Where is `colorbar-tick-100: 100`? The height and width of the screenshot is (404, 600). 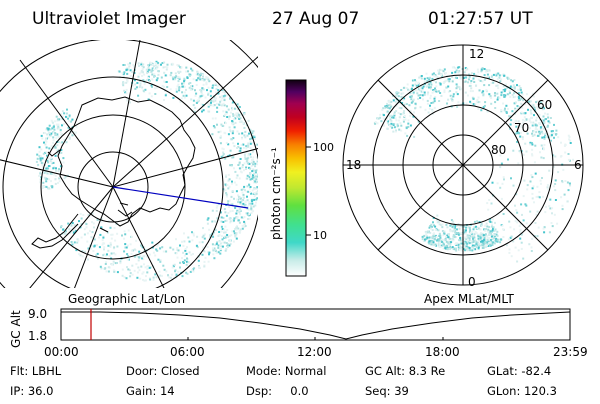
colorbar-tick-100: 100 is located at coordinates (323, 147).